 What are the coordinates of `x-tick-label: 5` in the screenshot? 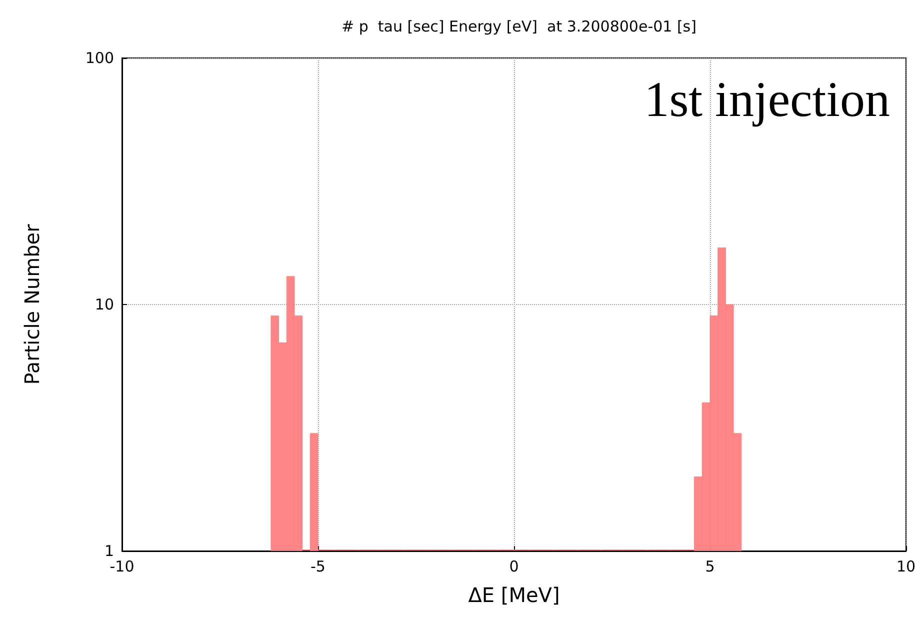 It's located at (710, 567).